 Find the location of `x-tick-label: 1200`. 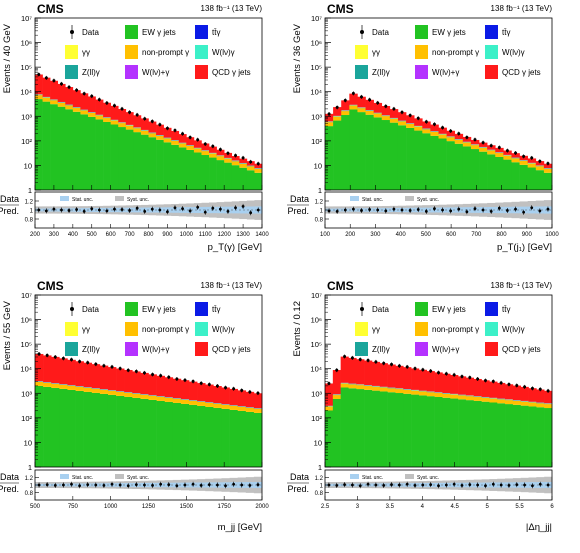

x-tick-label: 1200 is located at coordinates (224, 235).